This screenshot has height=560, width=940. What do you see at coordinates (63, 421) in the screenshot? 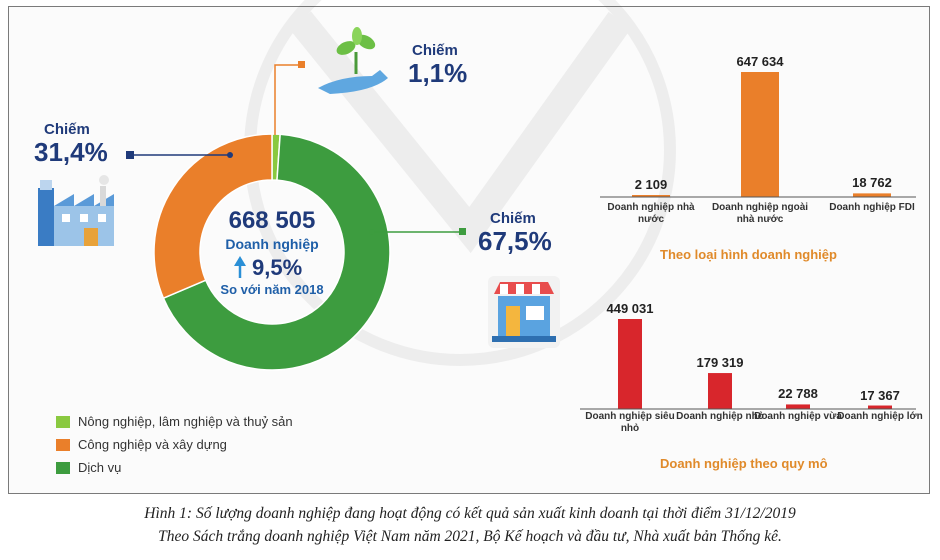
I see `legend-swatch-agri` at bounding box center [63, 421].